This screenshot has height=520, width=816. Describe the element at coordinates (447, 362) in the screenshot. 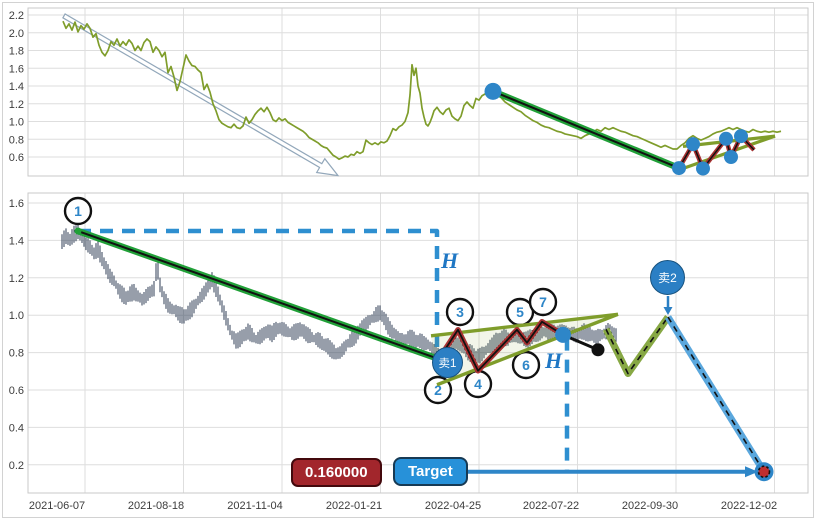

I see `sell-1-marker: 卖1` at that location.